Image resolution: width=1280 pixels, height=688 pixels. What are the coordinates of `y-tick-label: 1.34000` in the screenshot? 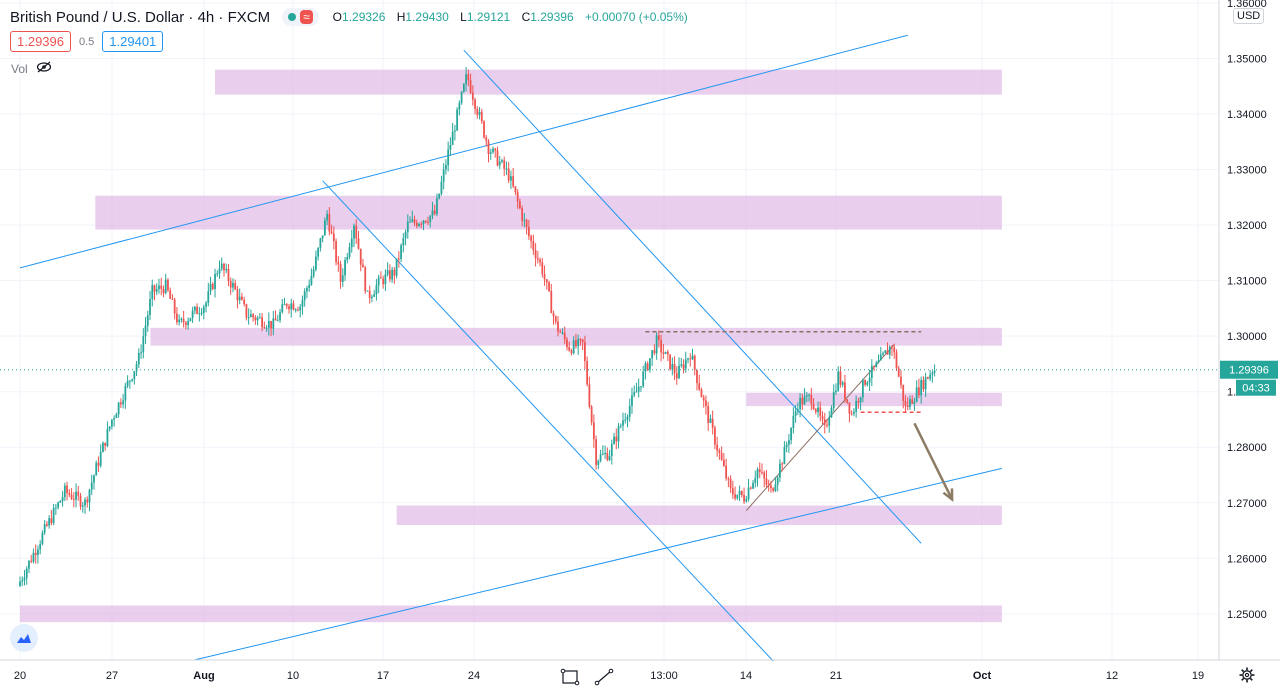 It's located at (1247, 115).